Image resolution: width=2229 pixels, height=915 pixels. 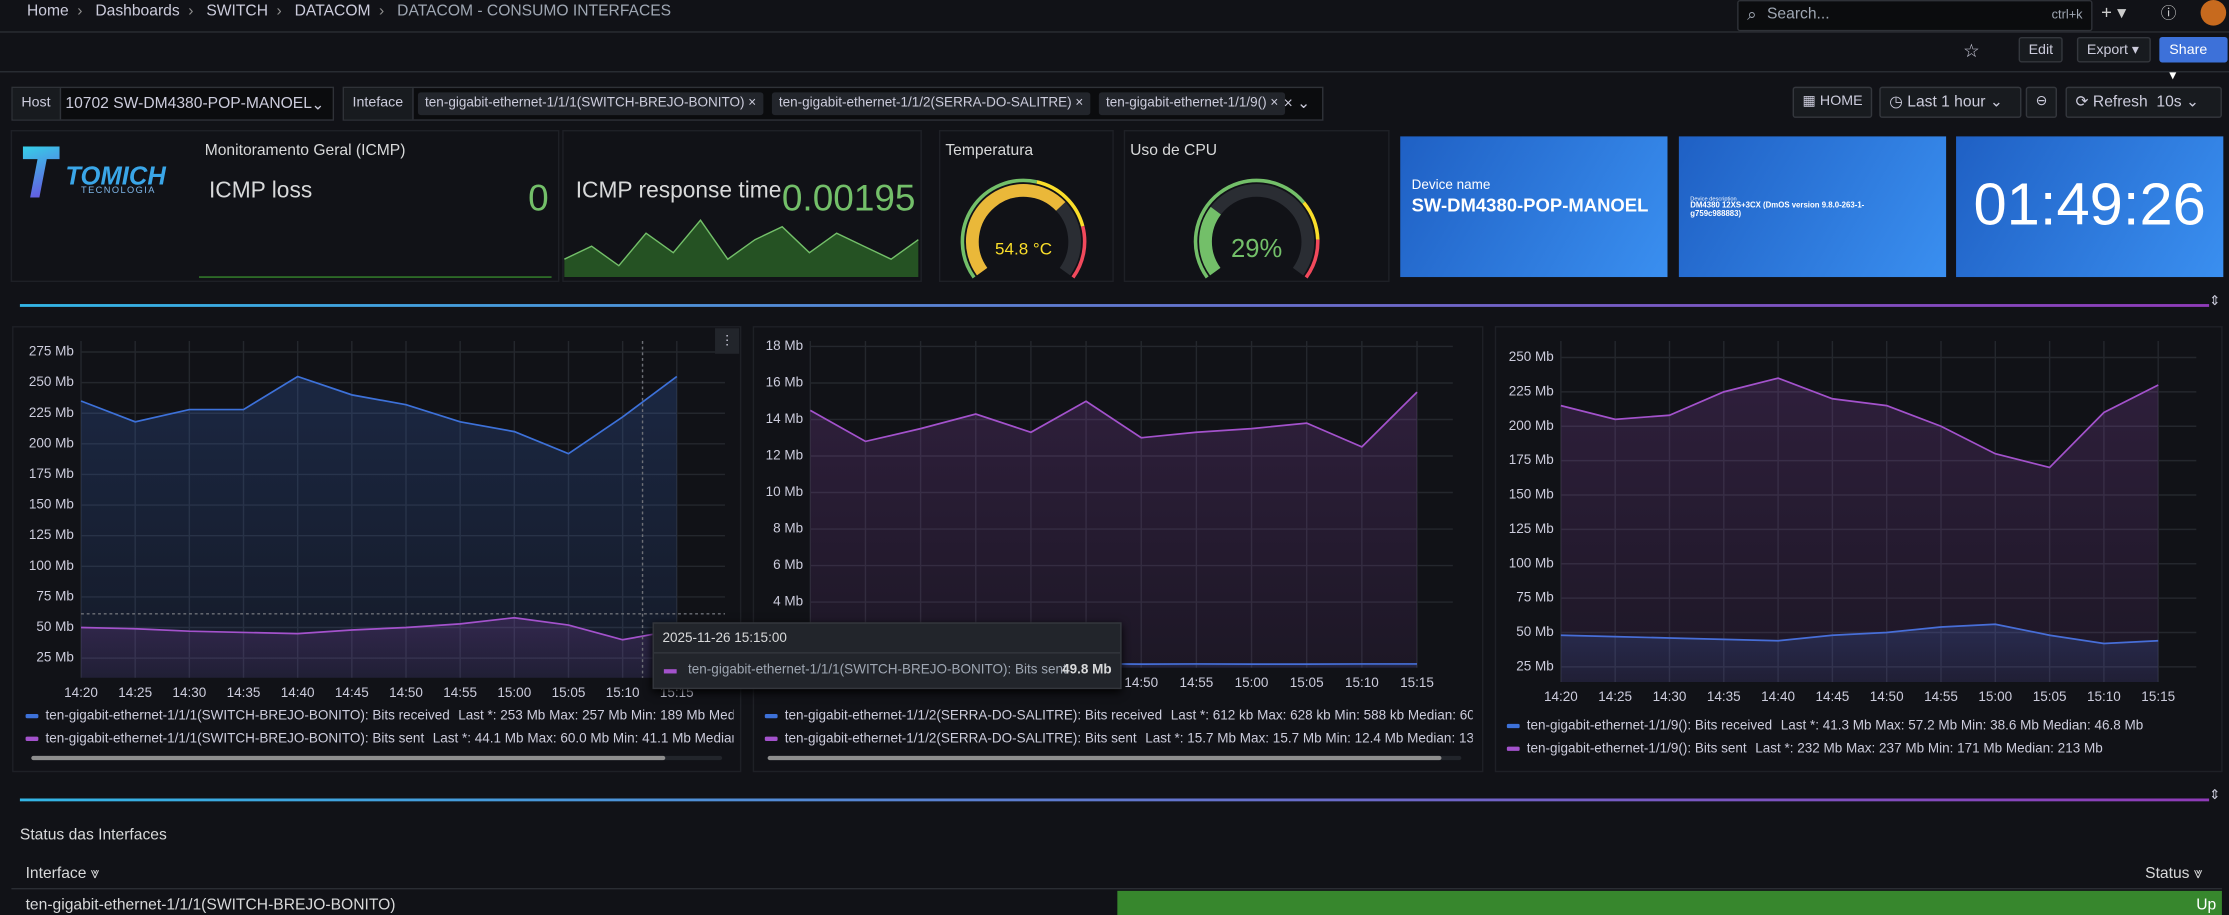 I want to click on status-cell: Up, so click(x=1669, y=902).